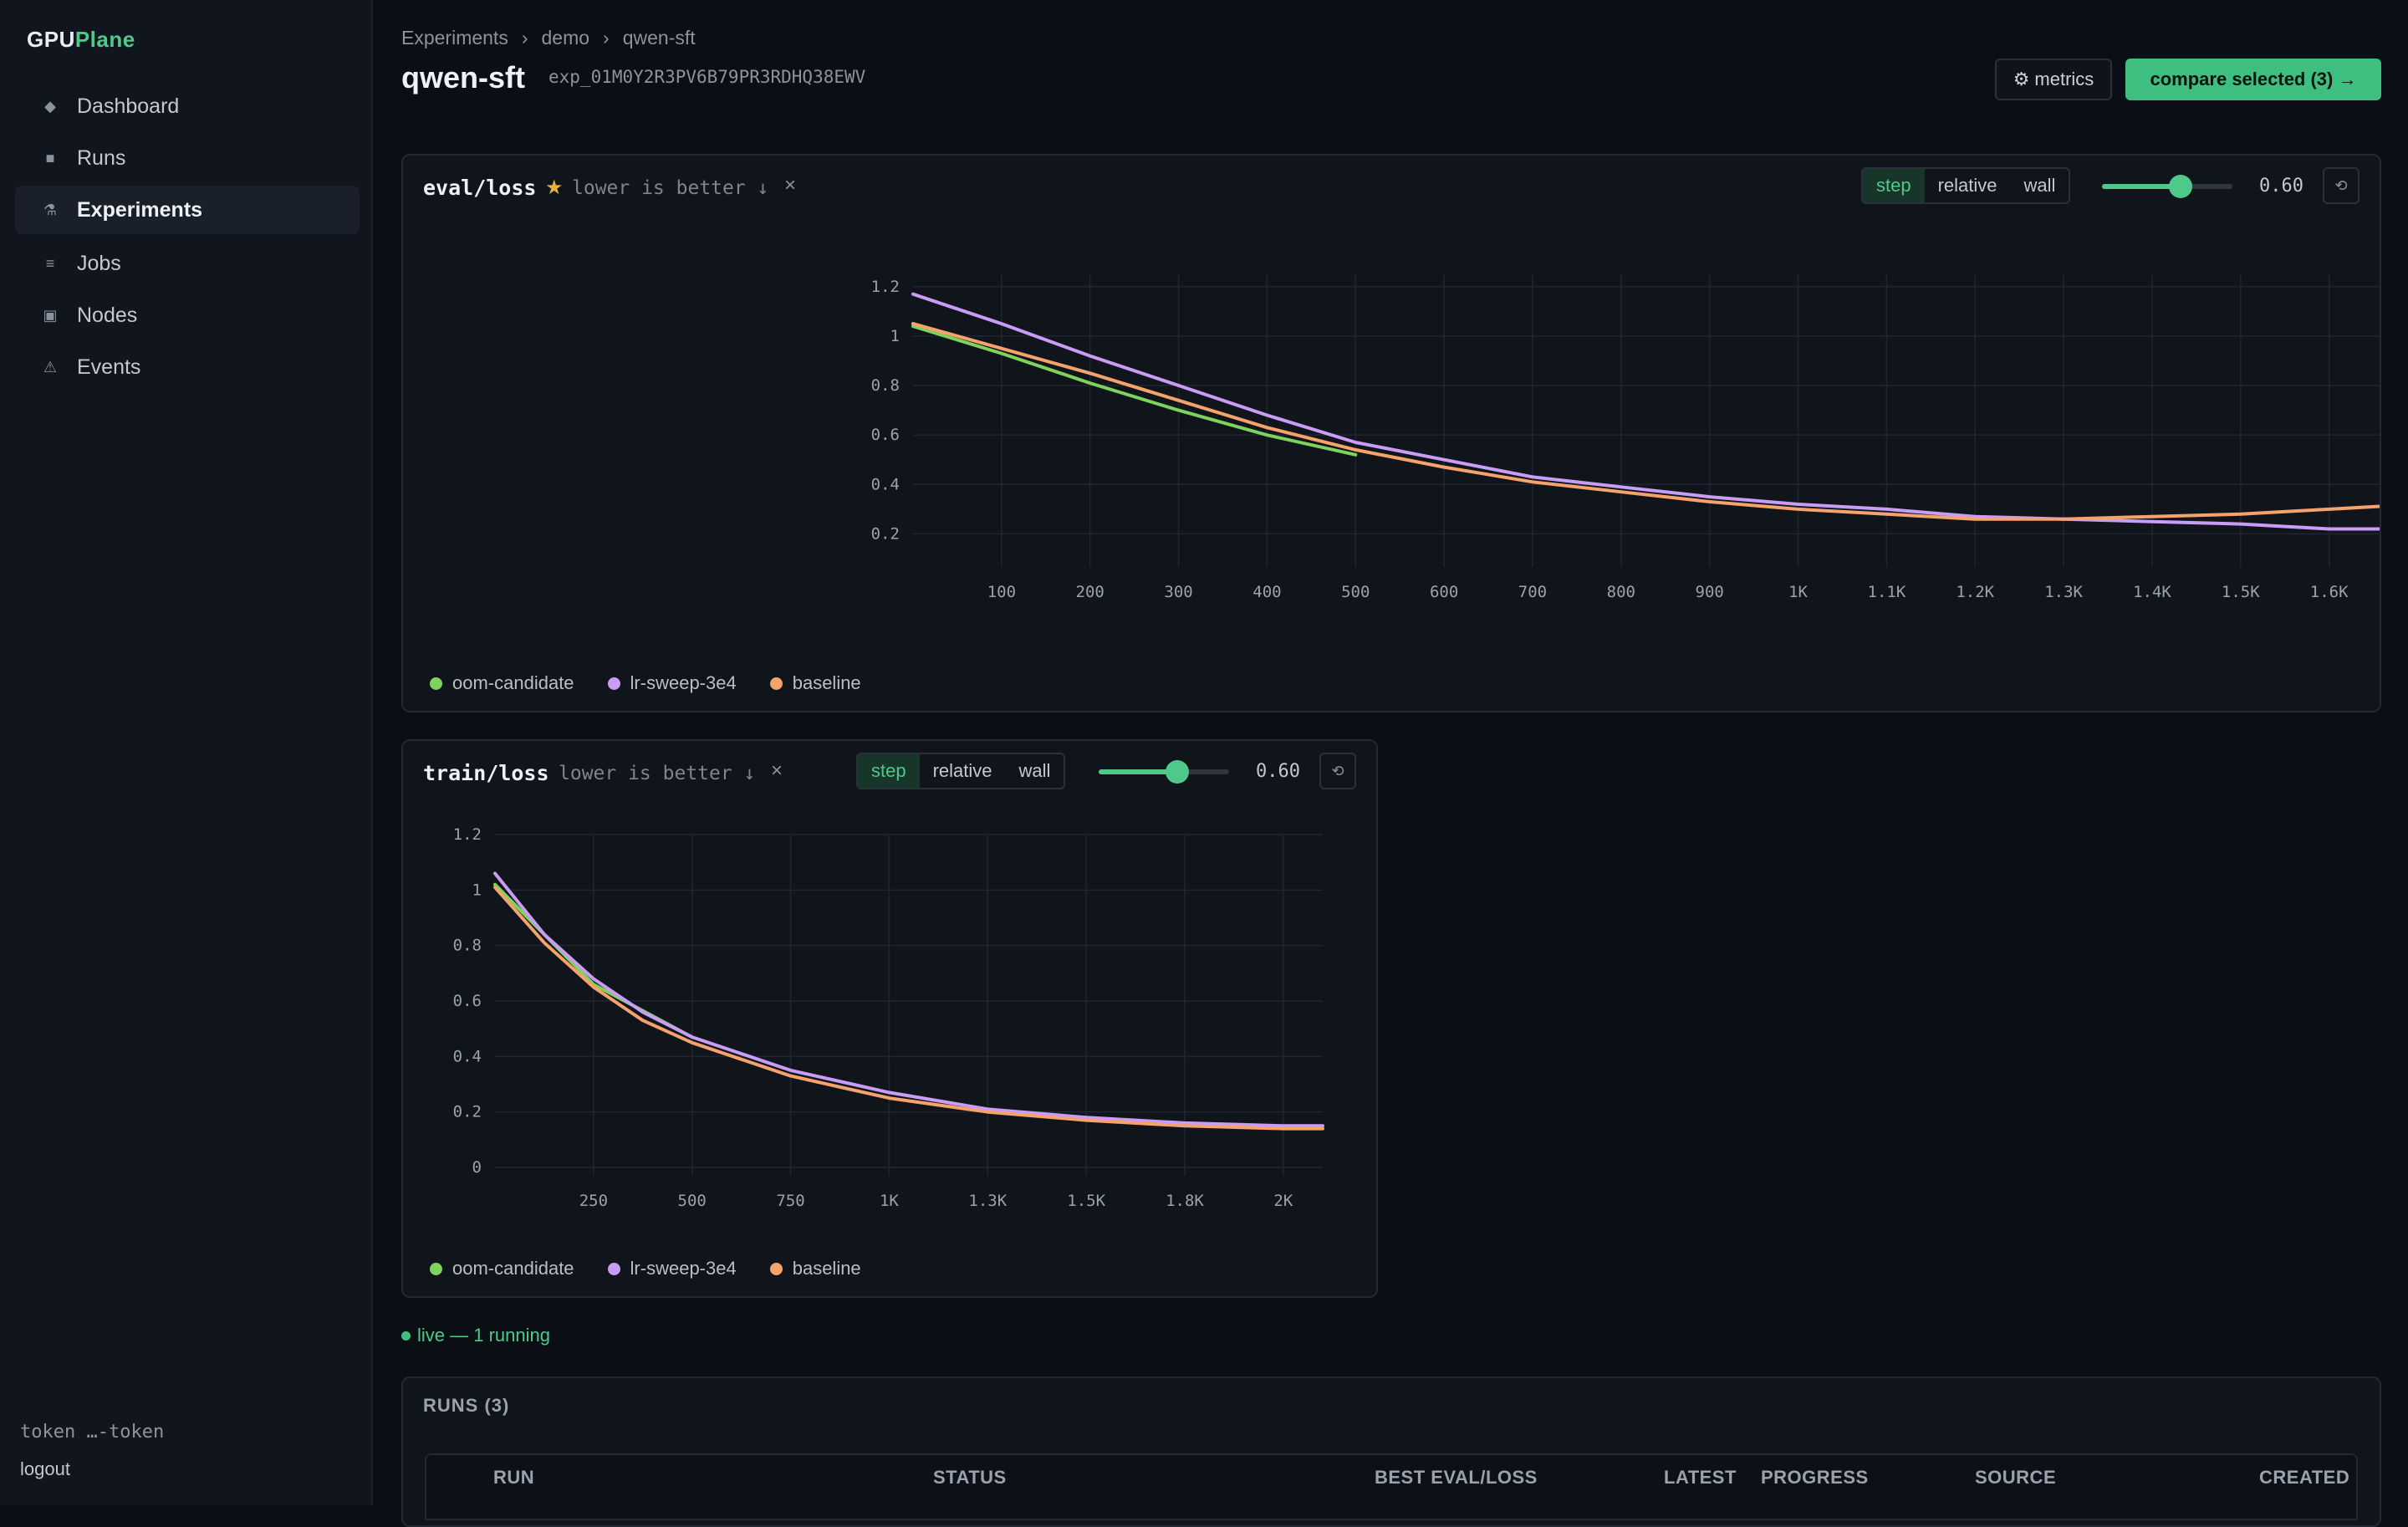 The width and height of the screenshot is (2408, 1527). What do you see at coordinates (45, 1469) in the screenshot?
I see `logout-link: logout` at bounding box center [45, 1469].